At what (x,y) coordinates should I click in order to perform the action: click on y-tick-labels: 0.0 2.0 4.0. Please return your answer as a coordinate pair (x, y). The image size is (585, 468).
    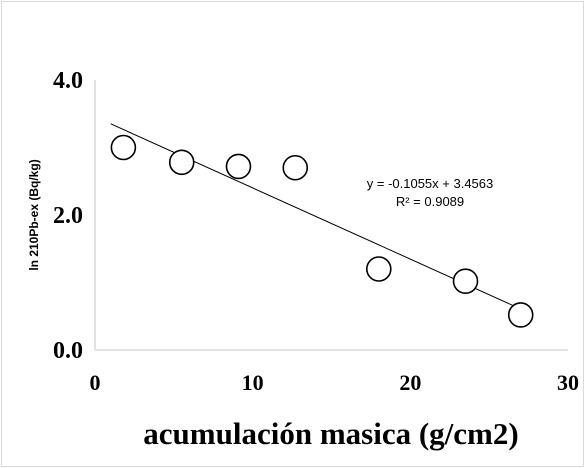
    Looking at the image, I should click on (68, 216).